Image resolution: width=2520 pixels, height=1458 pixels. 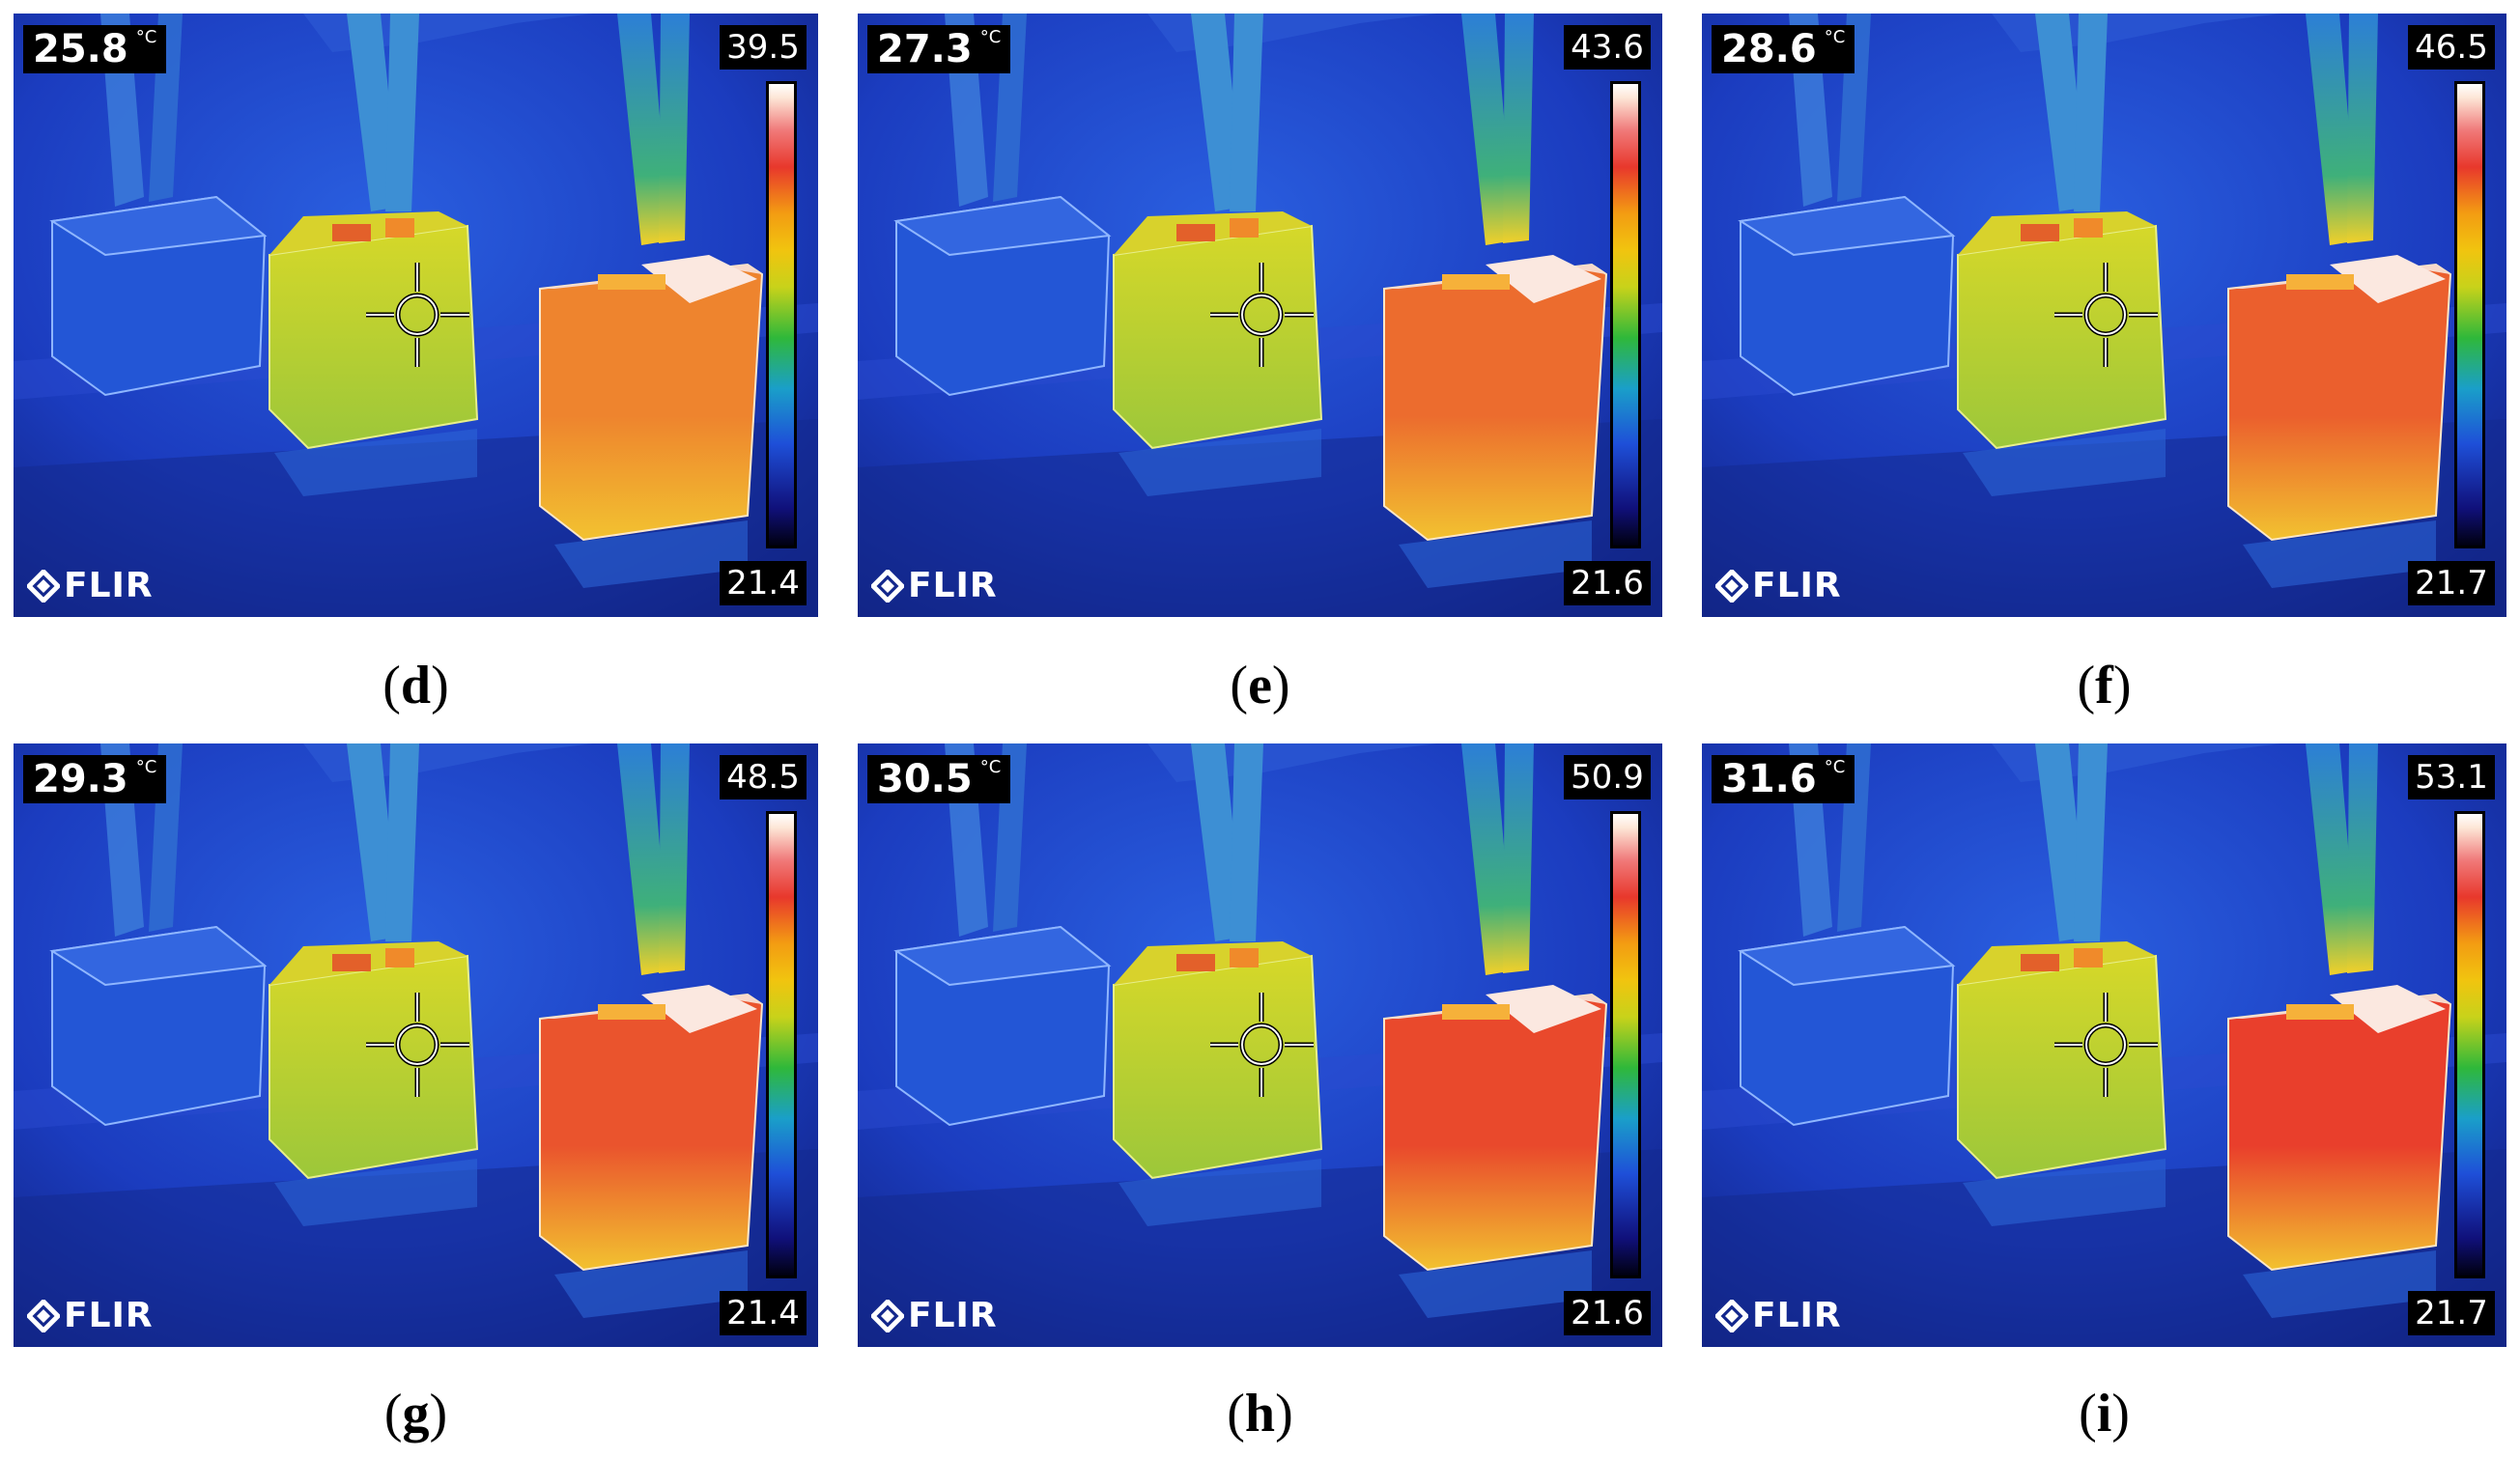 I want to click on spot-temperature-readout: 27.3 °C, so click(x=939, y=49).